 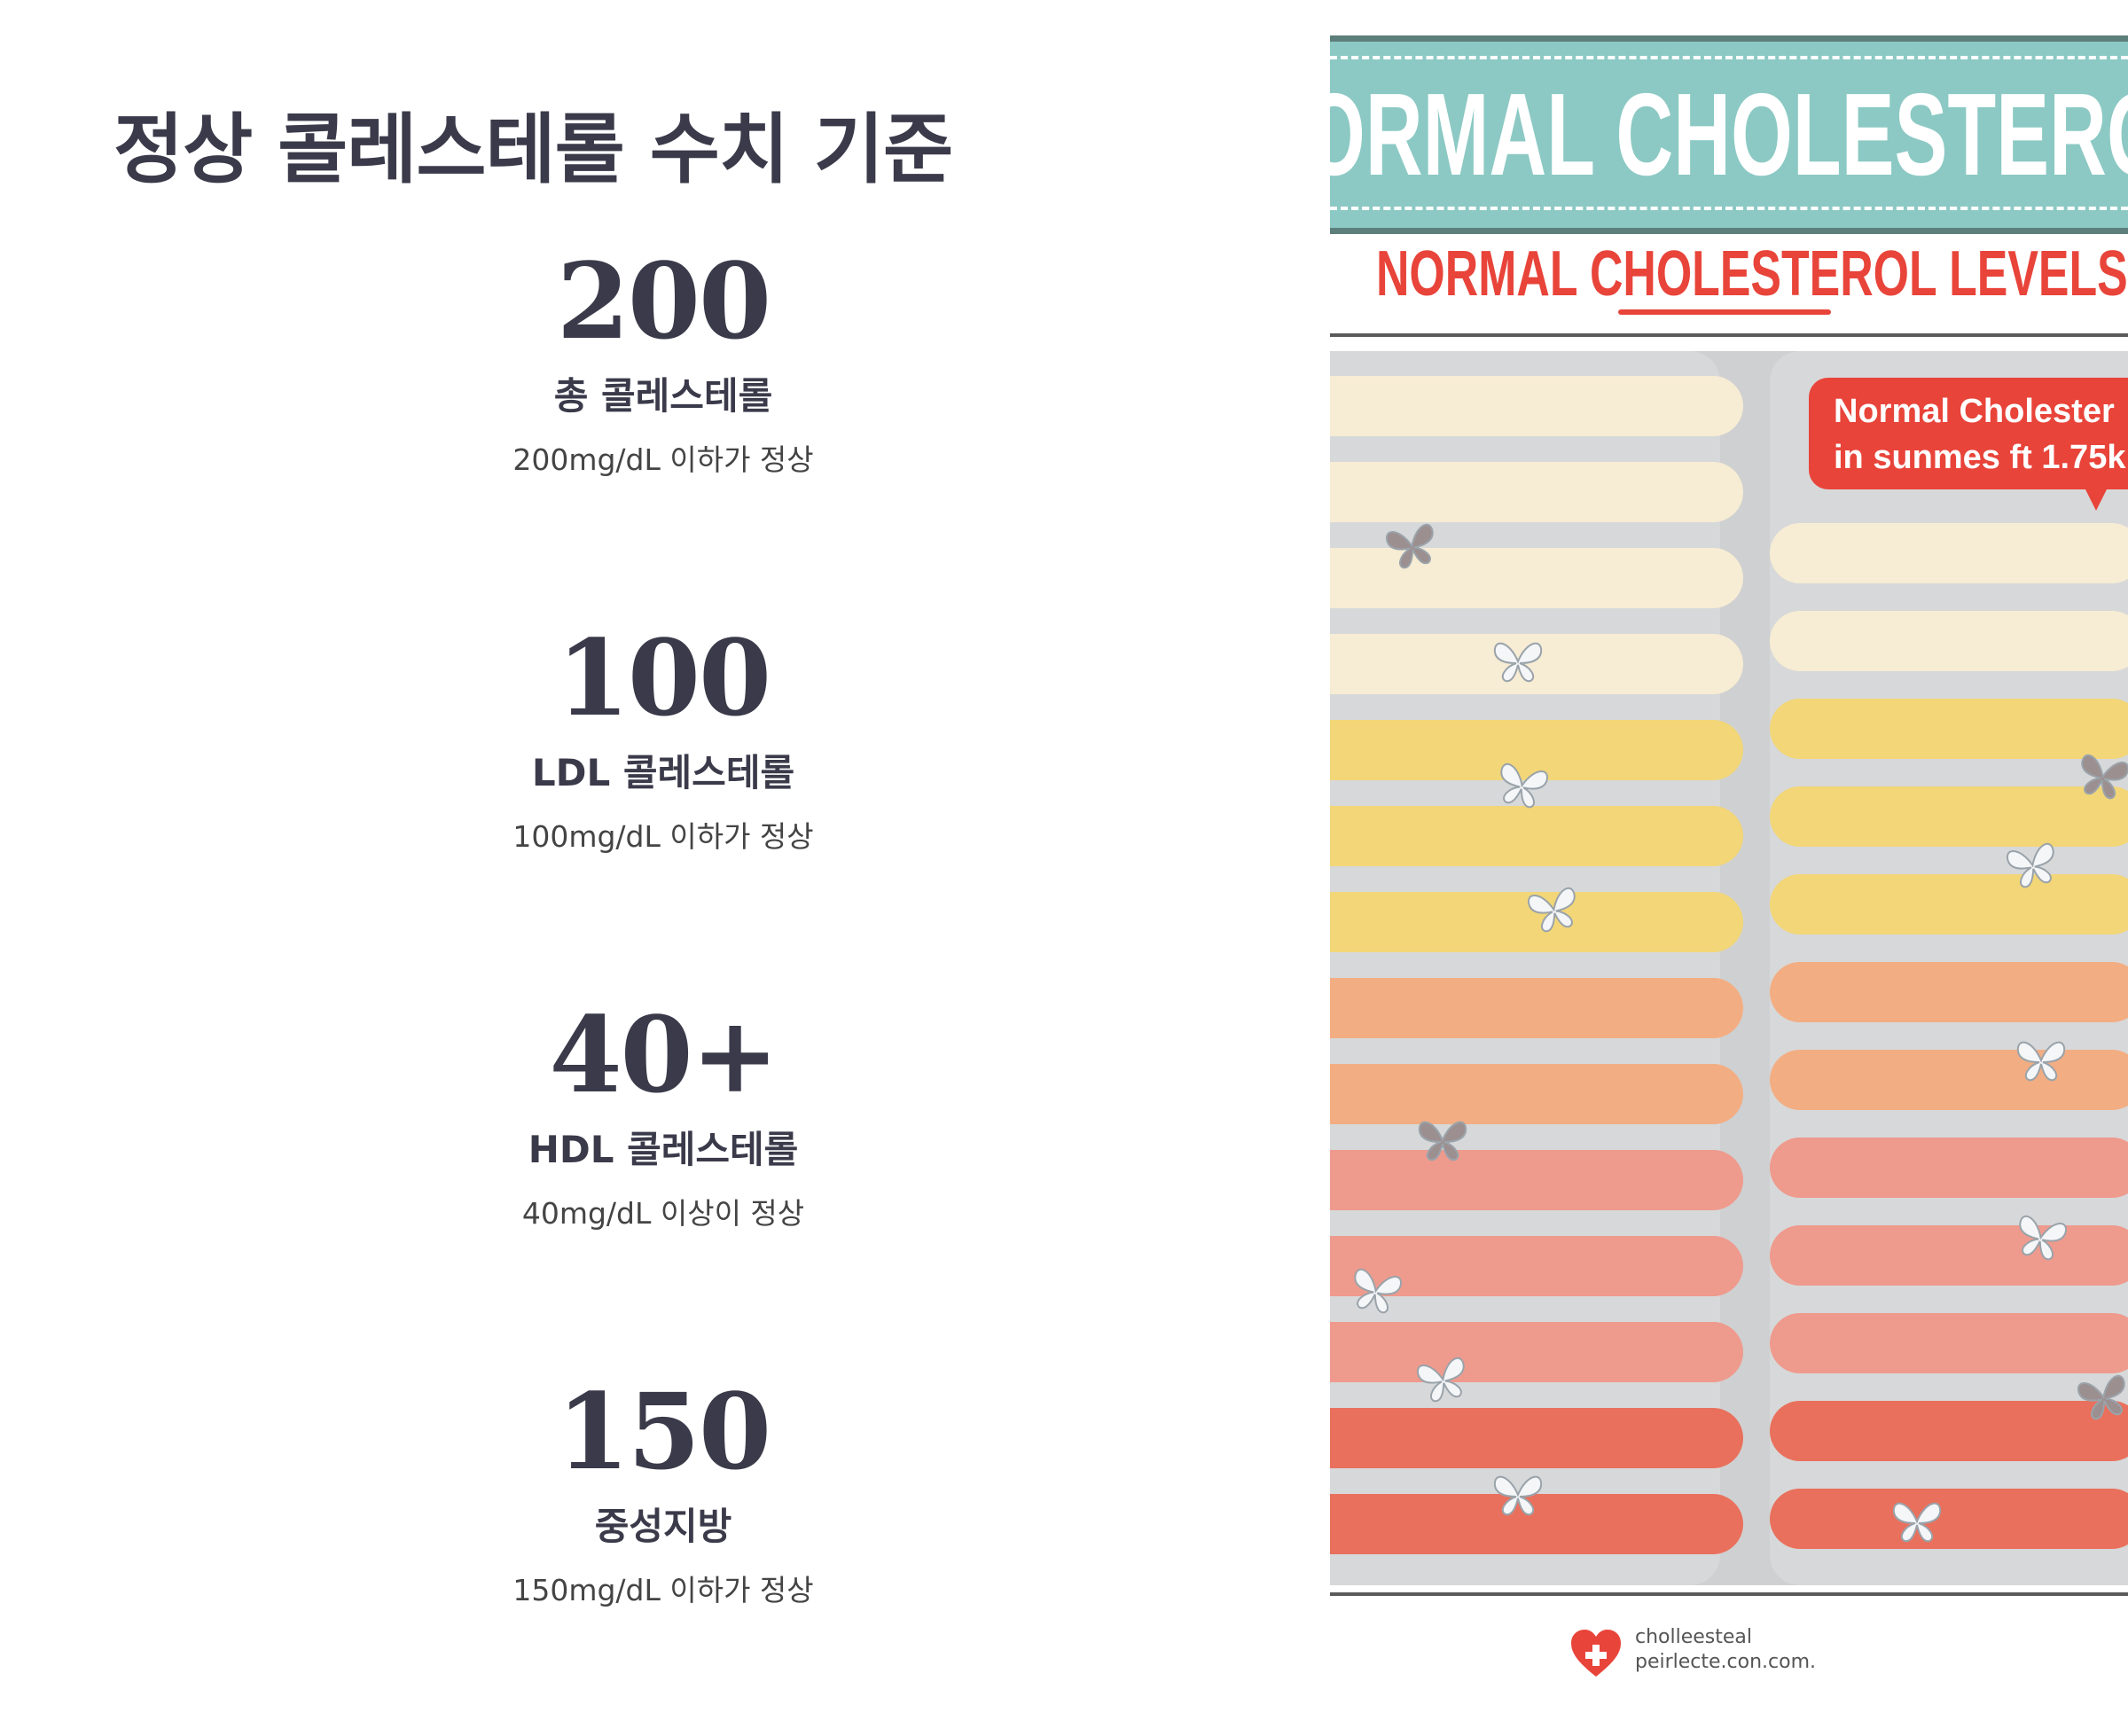 I want to click on poster-footer: cholleesteal peirlecte.con.com., so click(x=1747, y=1658).